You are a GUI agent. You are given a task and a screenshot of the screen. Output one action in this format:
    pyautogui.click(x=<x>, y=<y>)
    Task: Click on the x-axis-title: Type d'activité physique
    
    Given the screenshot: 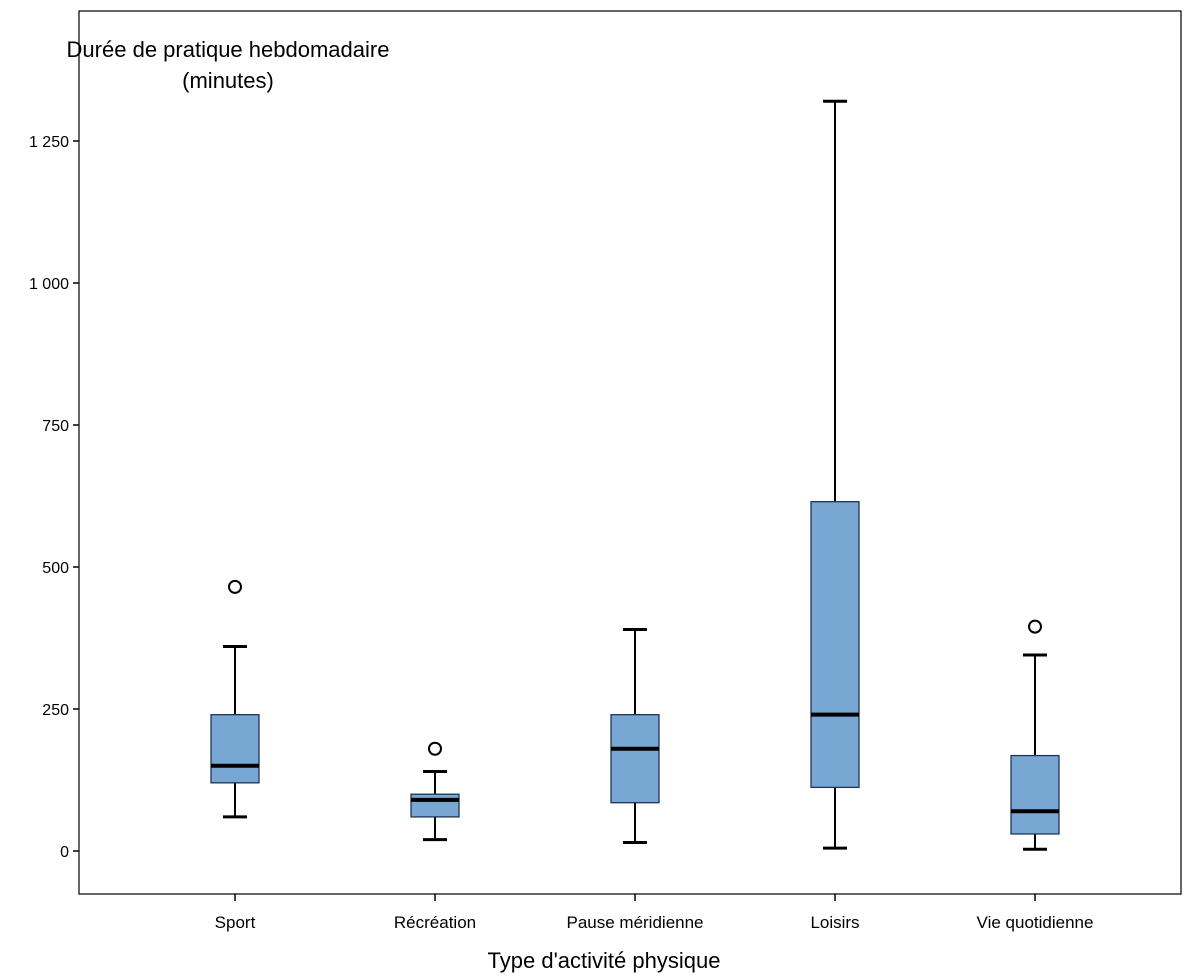 What is the action you would take?
    pyautogui.click(x=604, y=960)
    